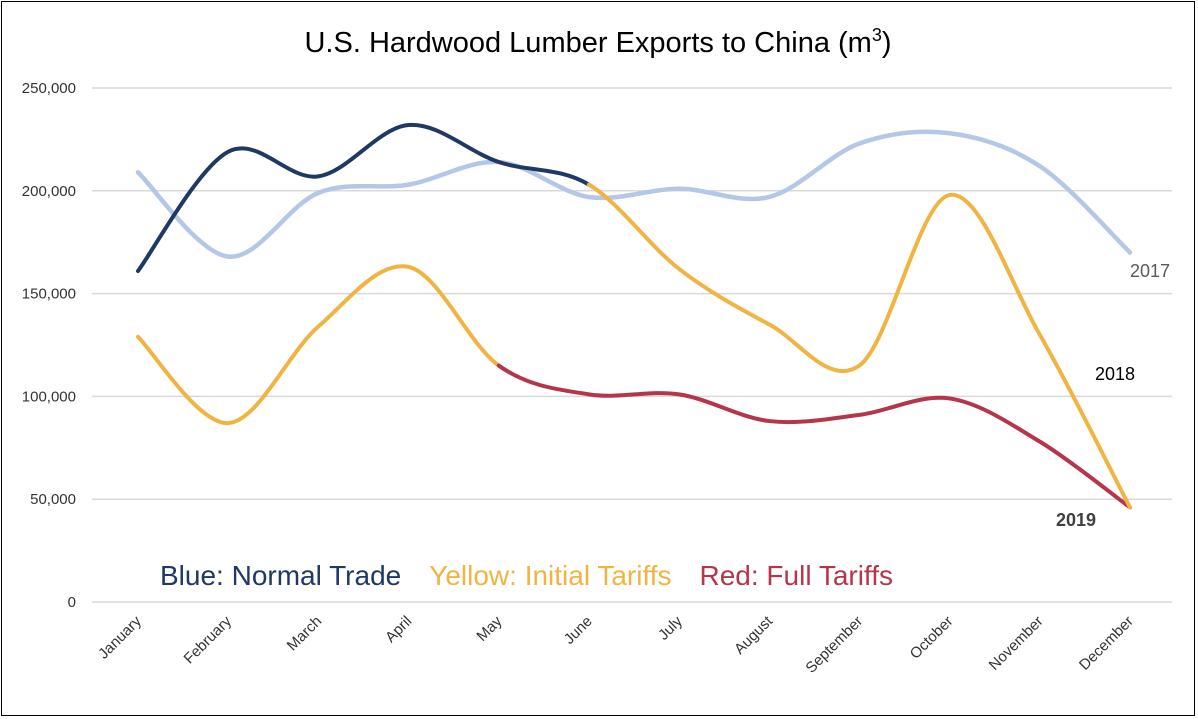 Image resolution: width=1198 pixels, height=719 pixels. What do you see at coordinates (53, 499) in the screenshot?
I see `y-tick-label: 50,000` at bounding box center [53, 499].